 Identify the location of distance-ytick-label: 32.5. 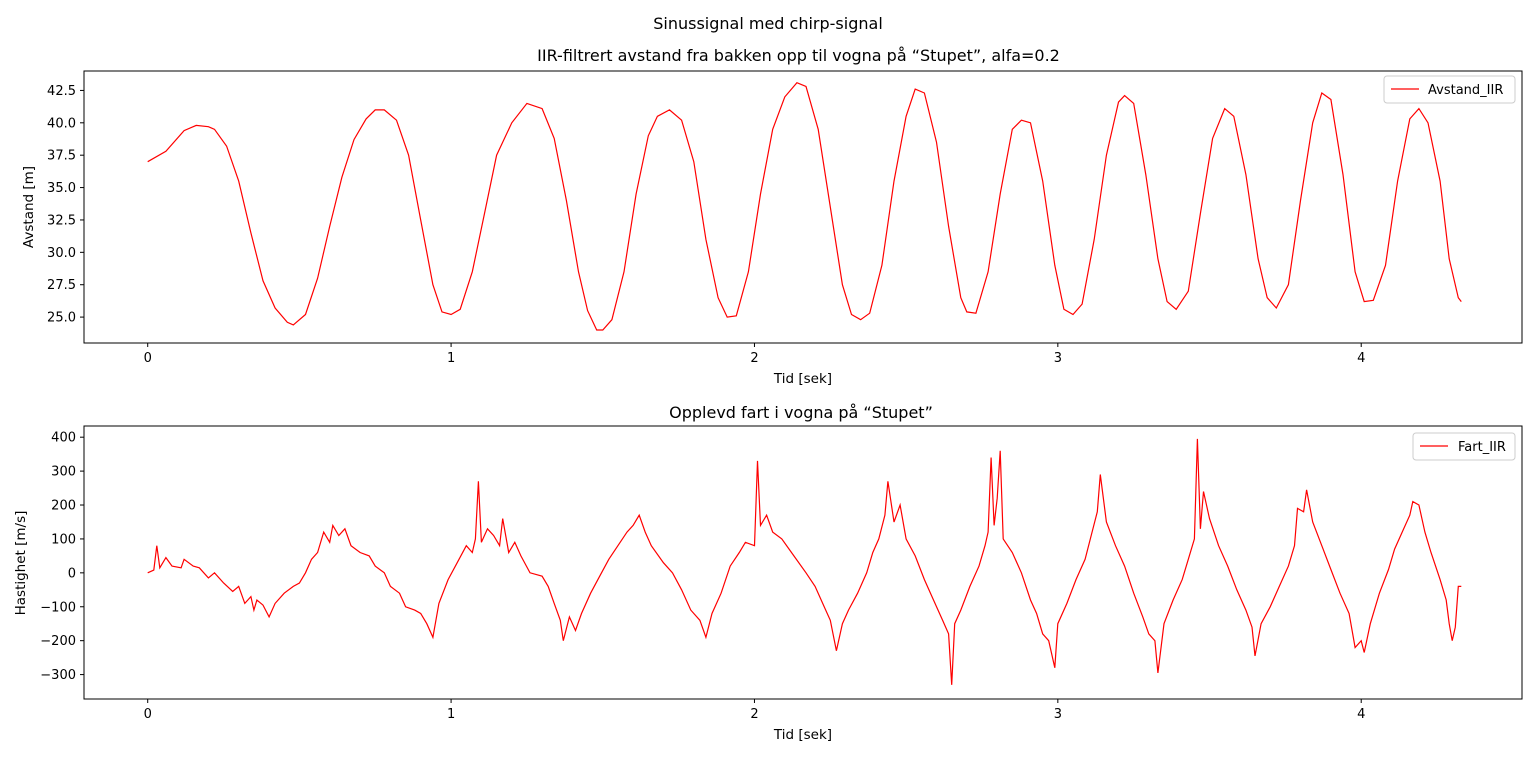
(61, 220).